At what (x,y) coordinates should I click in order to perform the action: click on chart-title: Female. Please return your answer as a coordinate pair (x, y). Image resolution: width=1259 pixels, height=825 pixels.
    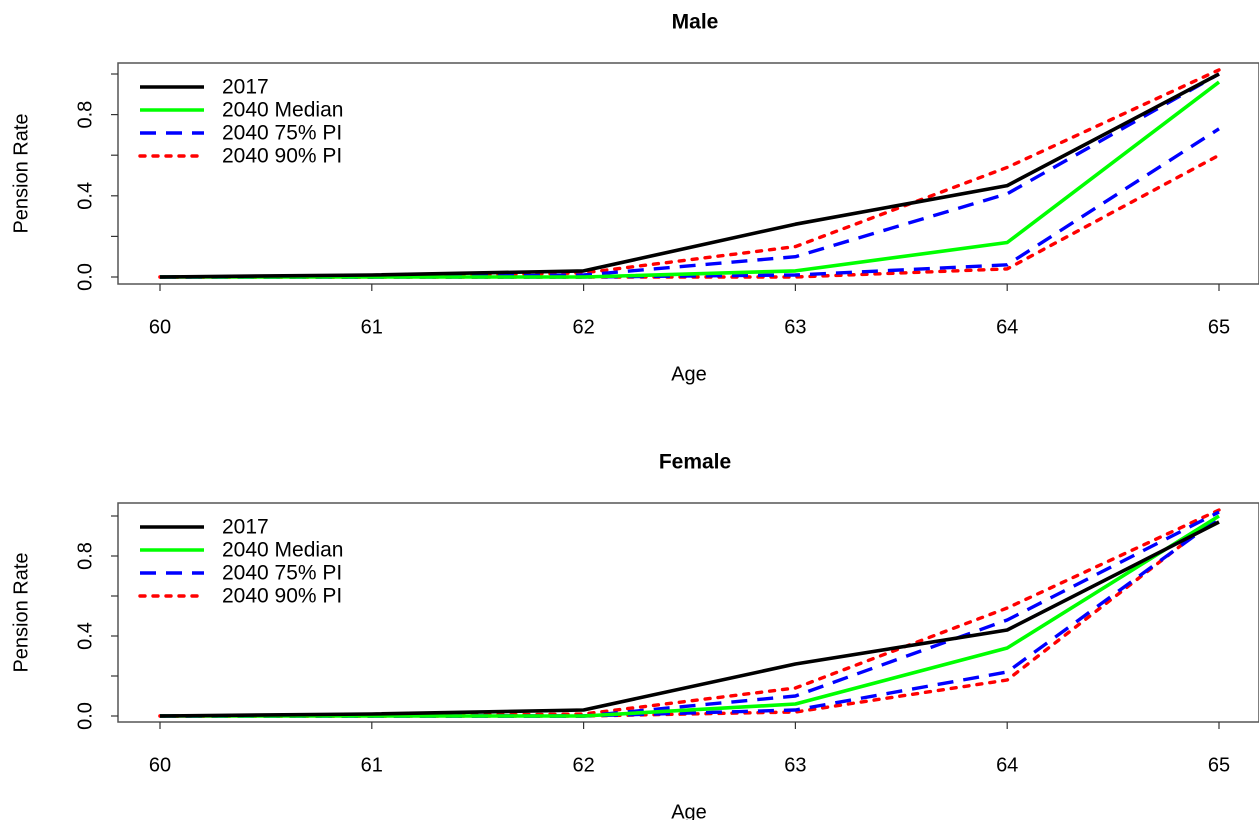
    Looking at the image, I should click on (695, 462).